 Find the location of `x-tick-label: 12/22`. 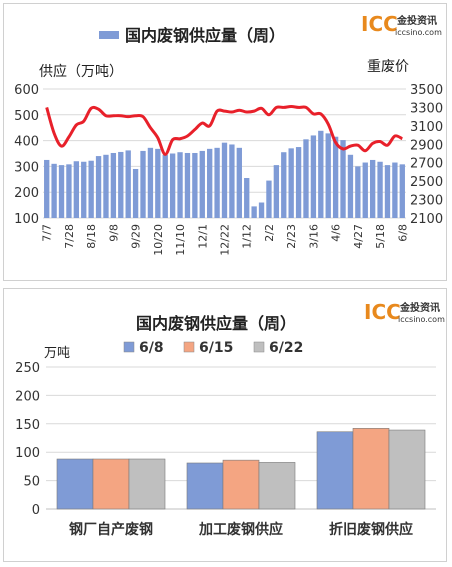

x-tick-label: 12/22 is located at coordinates (225, 240).